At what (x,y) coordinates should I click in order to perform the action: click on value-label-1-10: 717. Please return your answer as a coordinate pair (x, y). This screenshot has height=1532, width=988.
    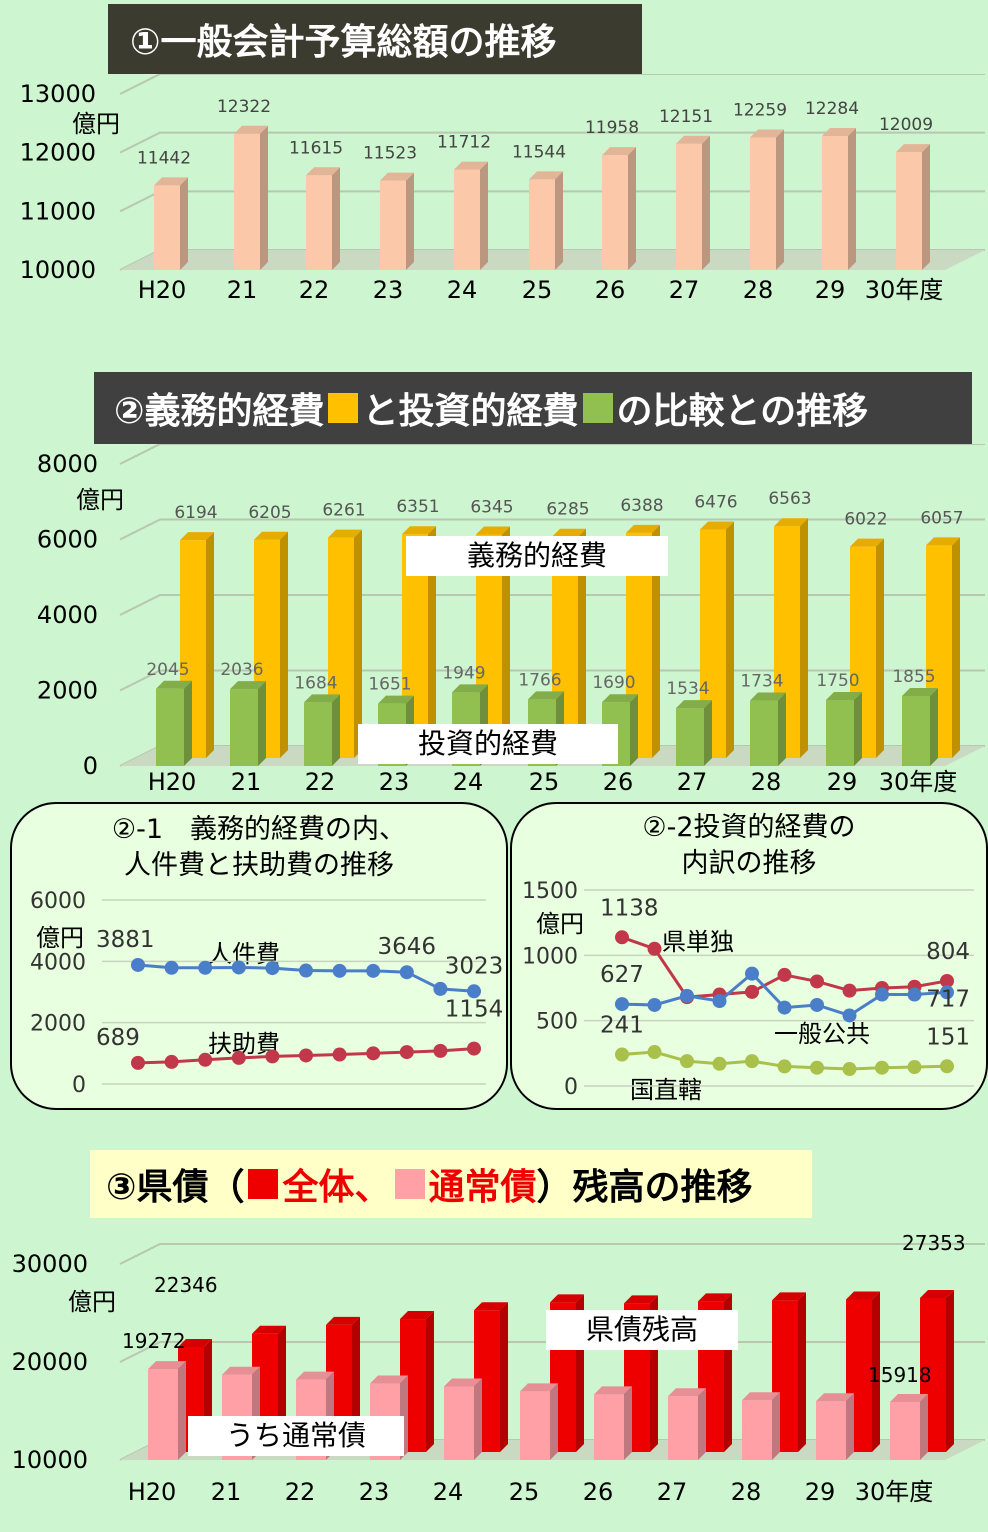
    Looking at the image, I should click on (948, 999).